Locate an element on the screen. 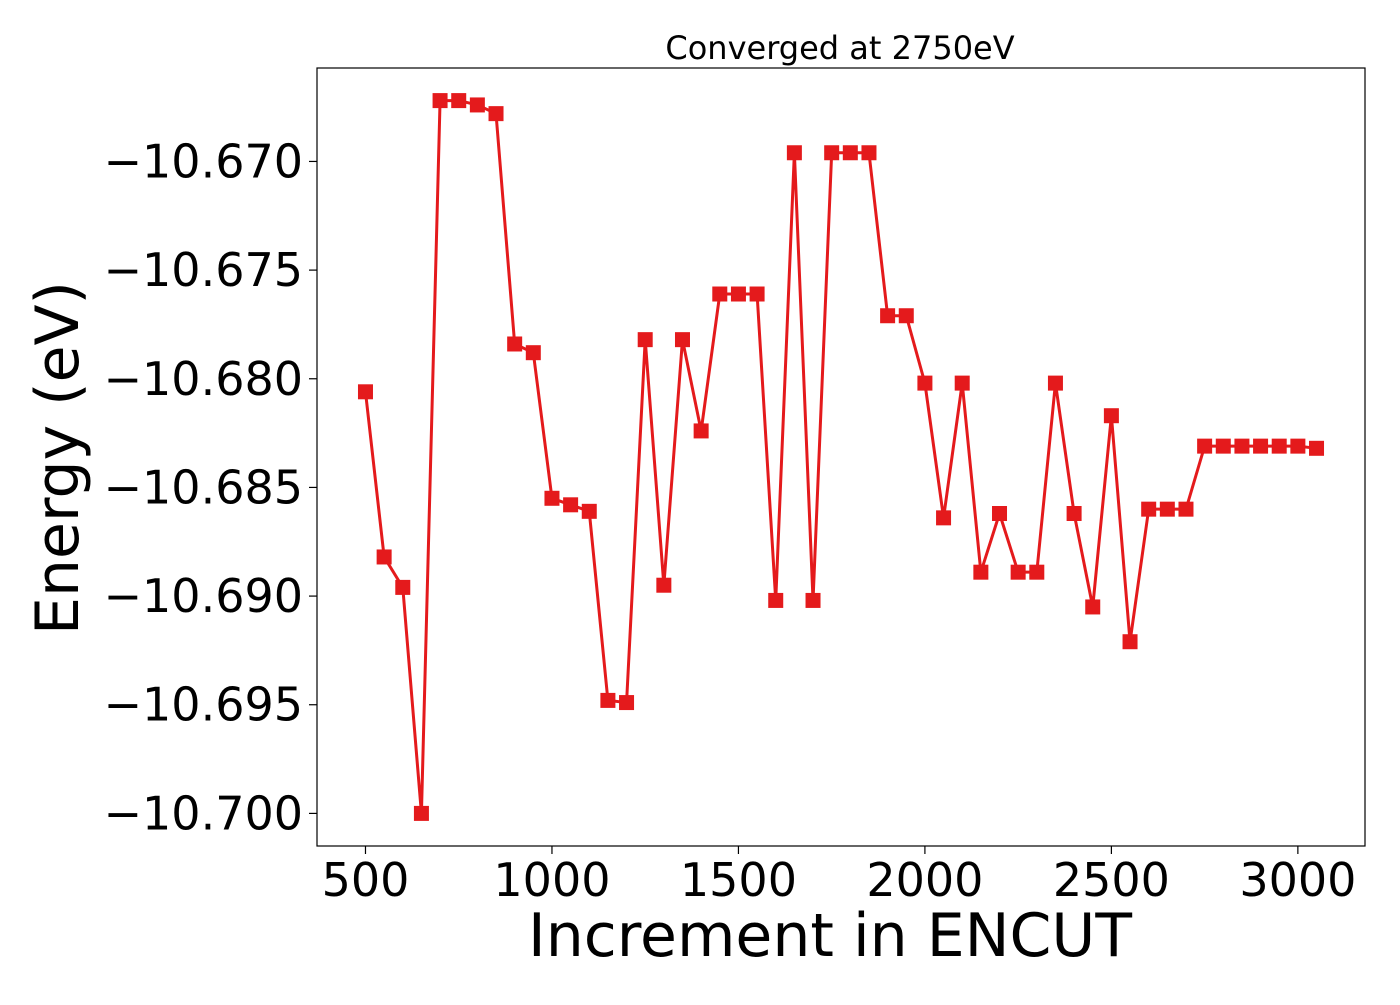 The height and width of the screenshot is (1005, 1400). x-tick-label: 3000 is located at coordinates (1297, 880).